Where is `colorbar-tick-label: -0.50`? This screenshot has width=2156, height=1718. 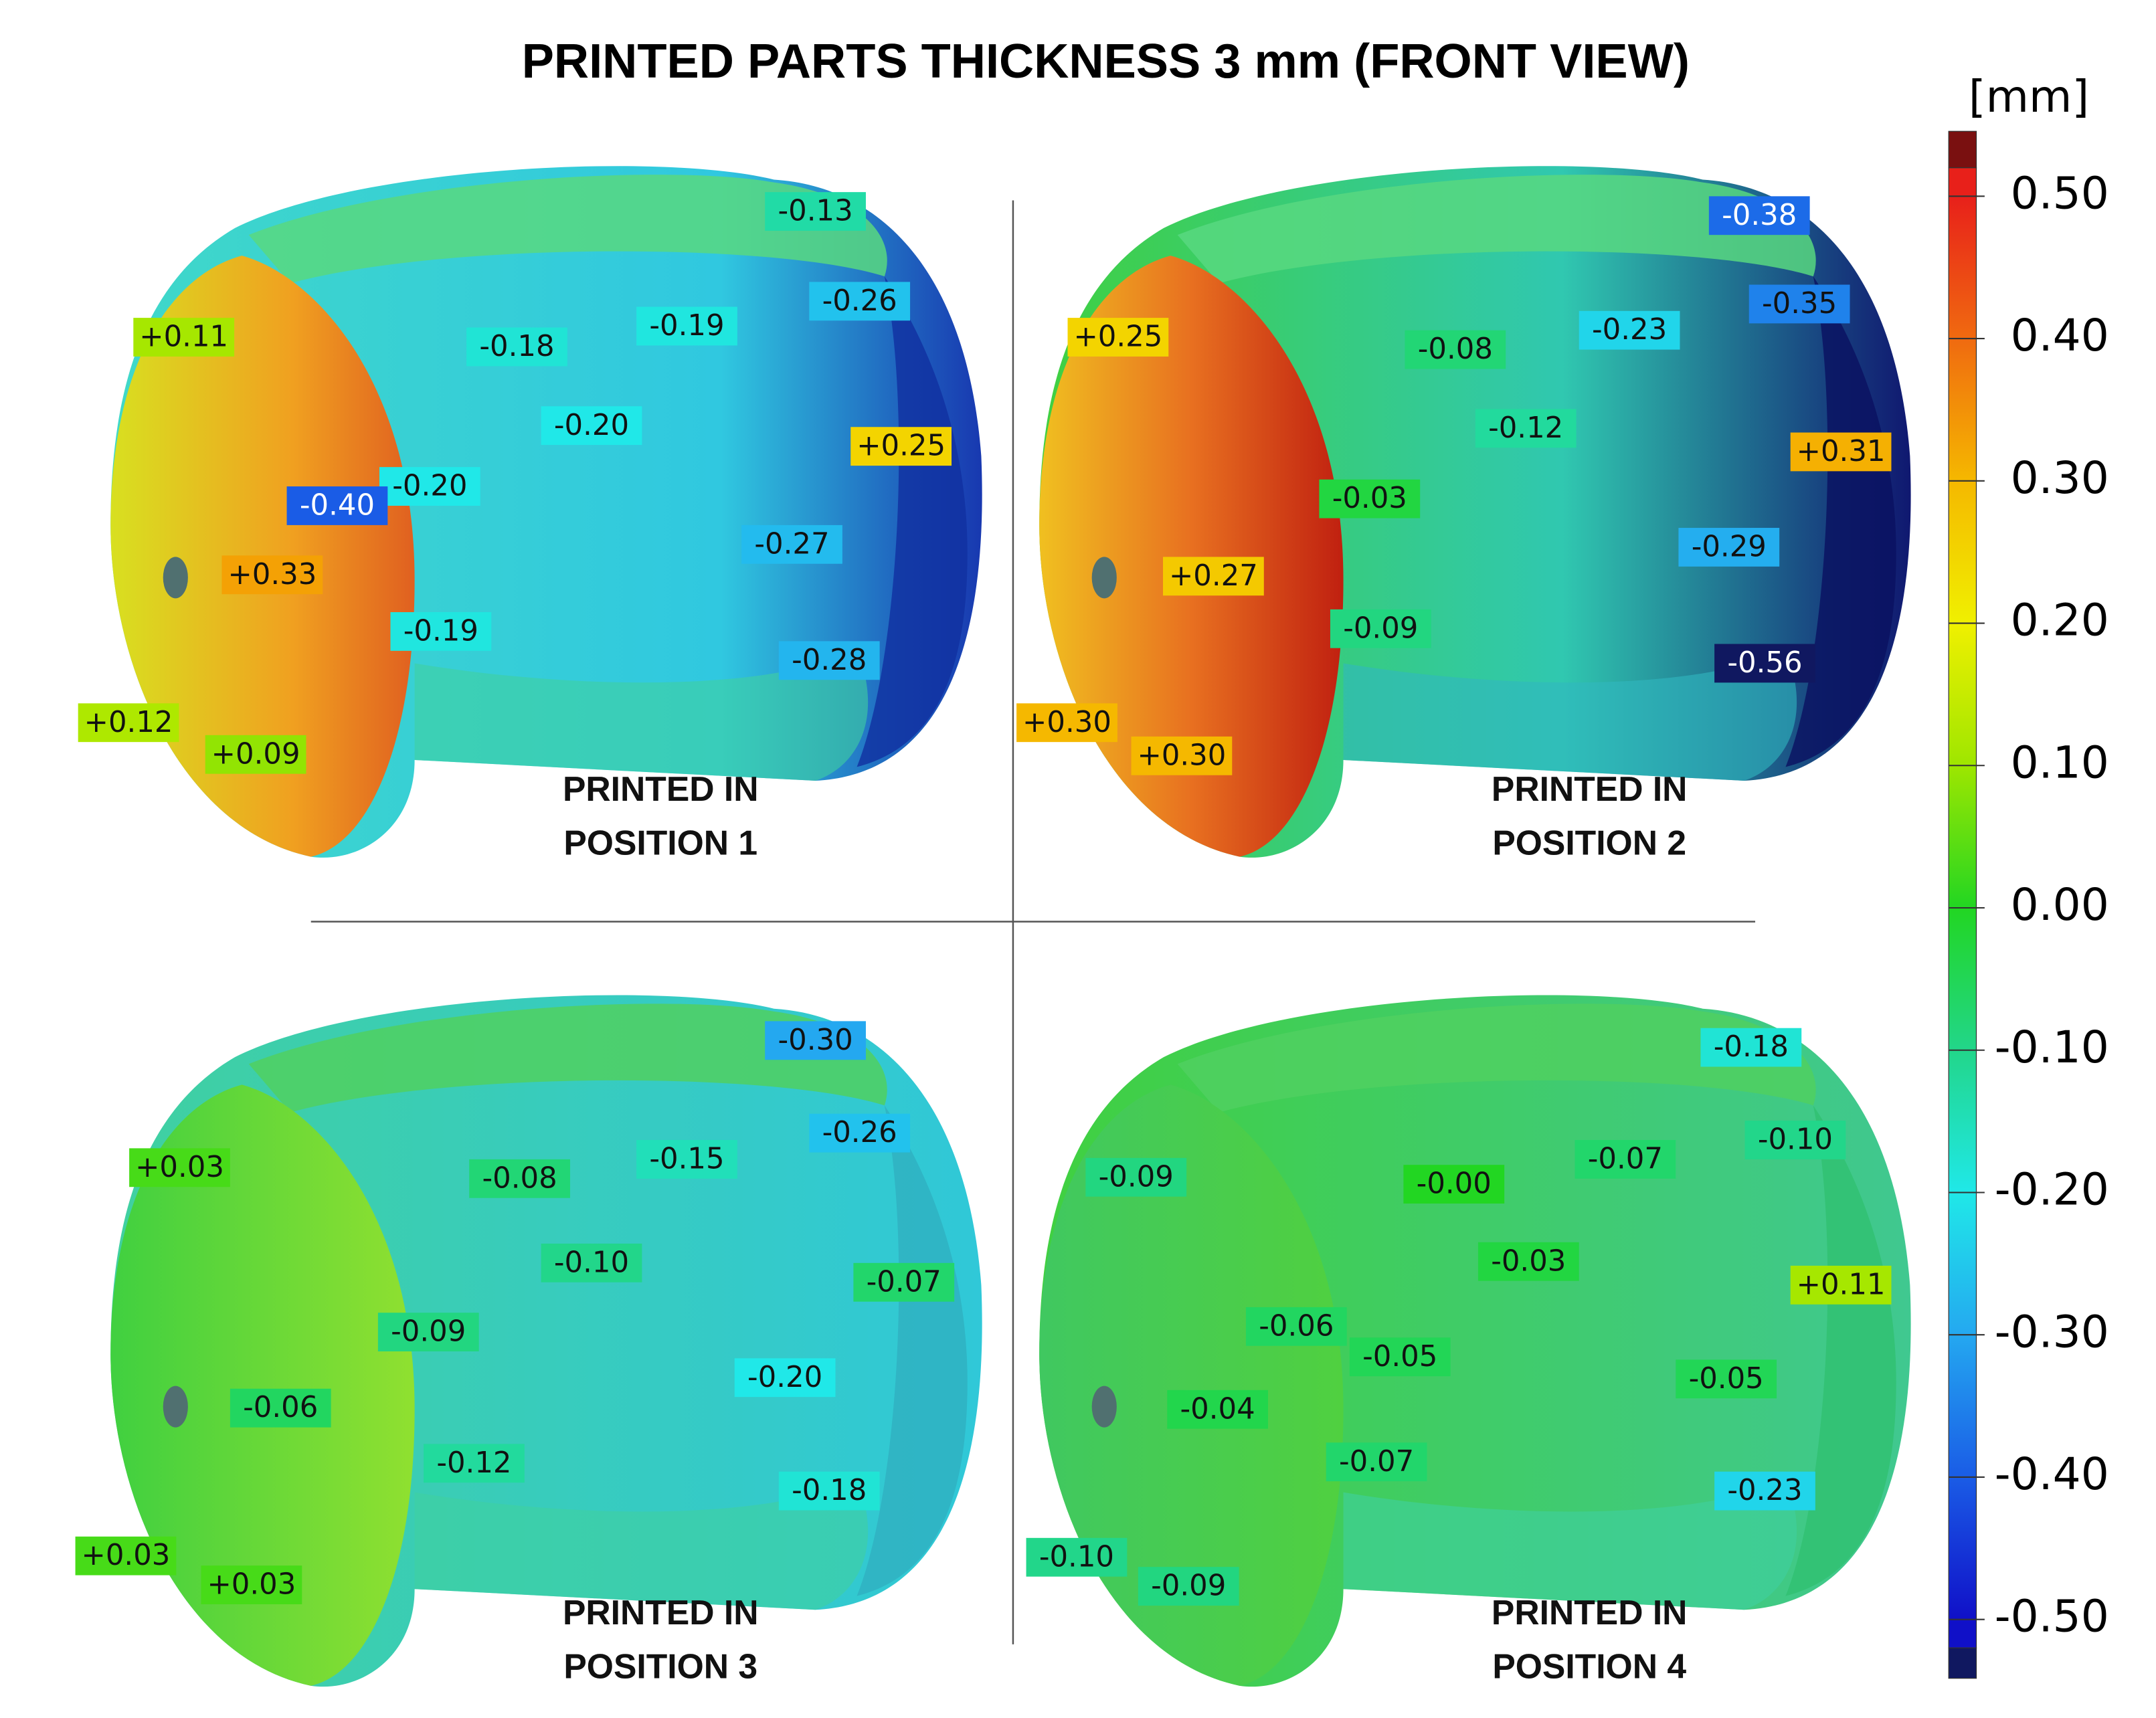
colorbar-tick-label: -0.50 is located at coordinates (2052, 1616).